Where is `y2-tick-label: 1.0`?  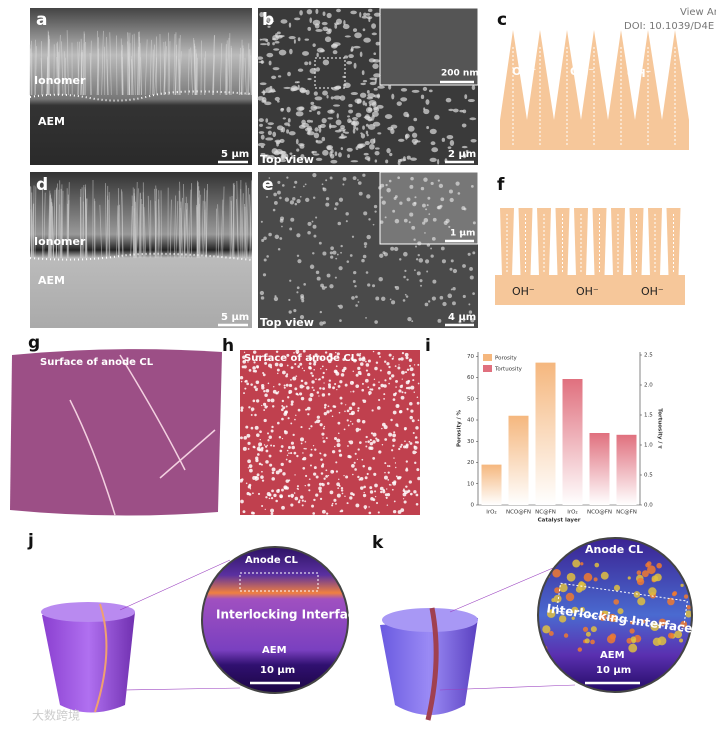 y2-tick-label: 1.0 is located at coordinates (648, 446).